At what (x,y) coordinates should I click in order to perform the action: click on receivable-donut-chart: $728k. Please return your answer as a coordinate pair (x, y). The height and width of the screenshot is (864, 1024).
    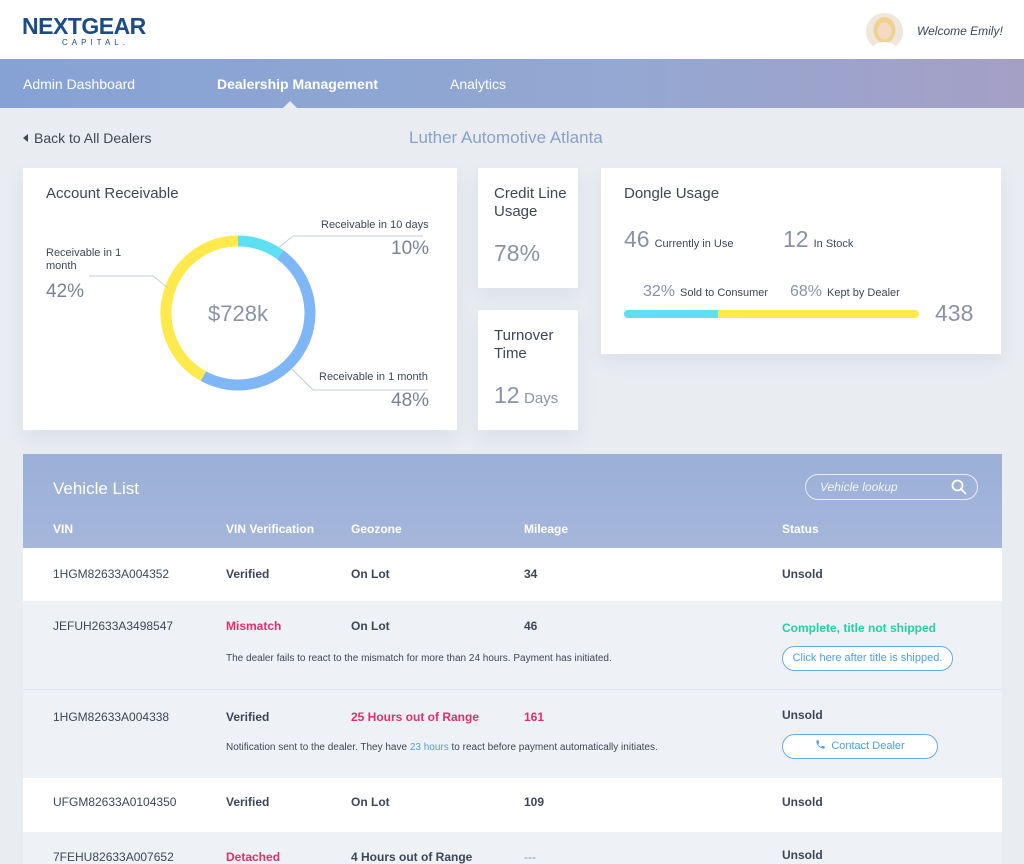
    Looking at the image, I should click on (258, 313).